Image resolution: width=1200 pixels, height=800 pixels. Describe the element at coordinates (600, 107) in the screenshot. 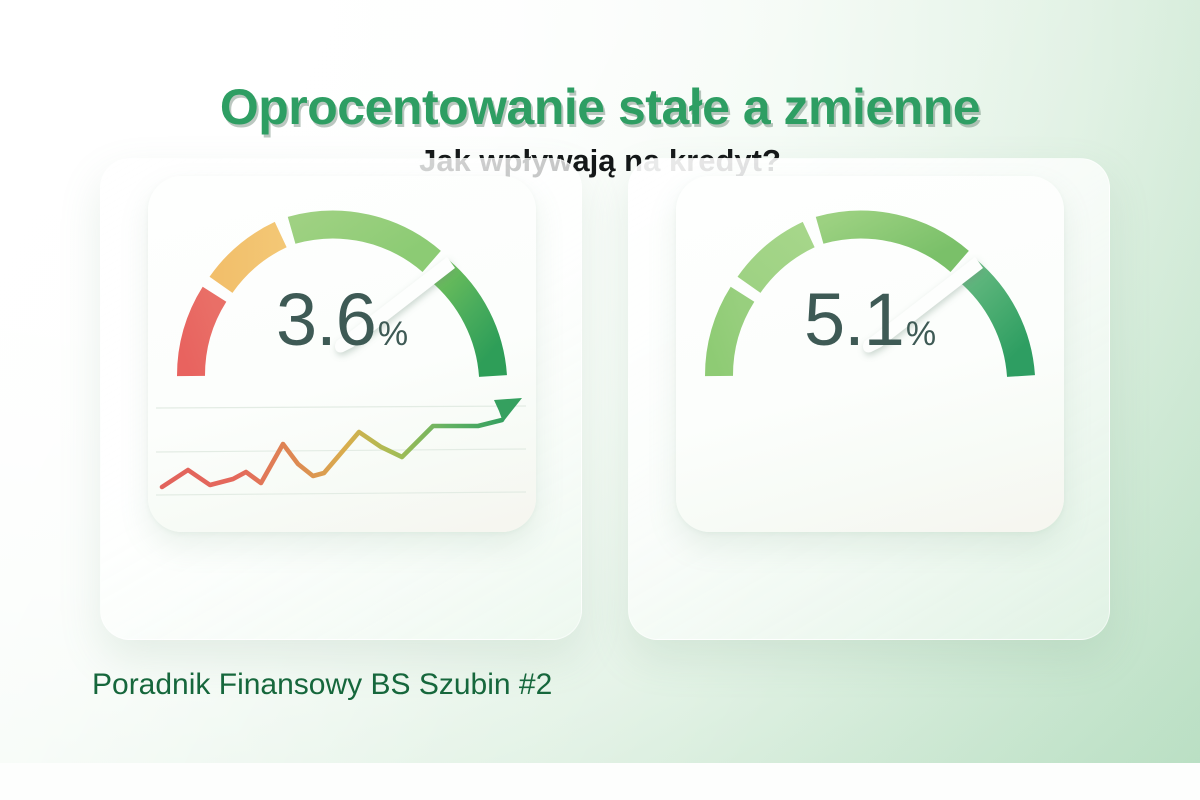

I see `page-title: Oprocentowanie stałe a zmienne` at that location.